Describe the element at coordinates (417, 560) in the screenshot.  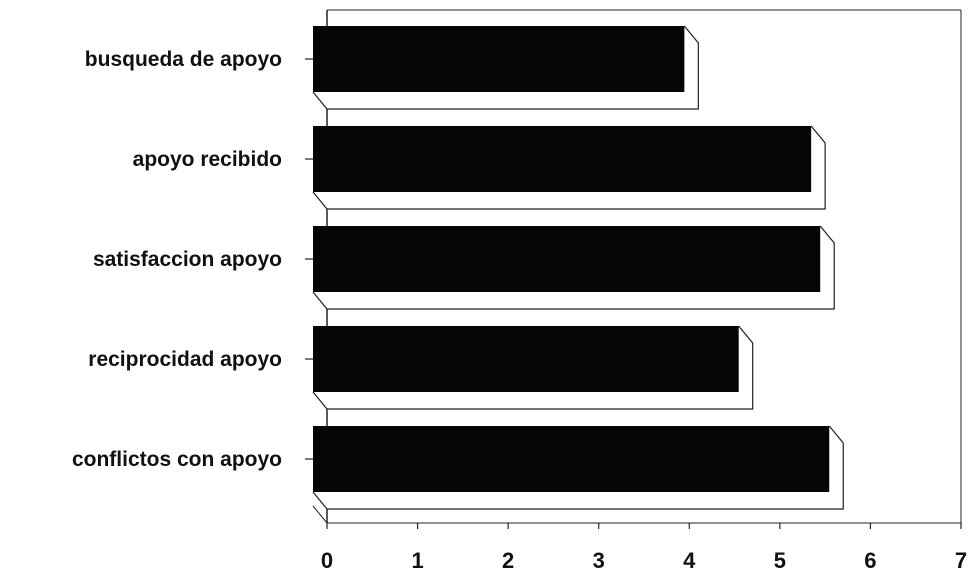
I see `x-tick-label: 1` at that location.